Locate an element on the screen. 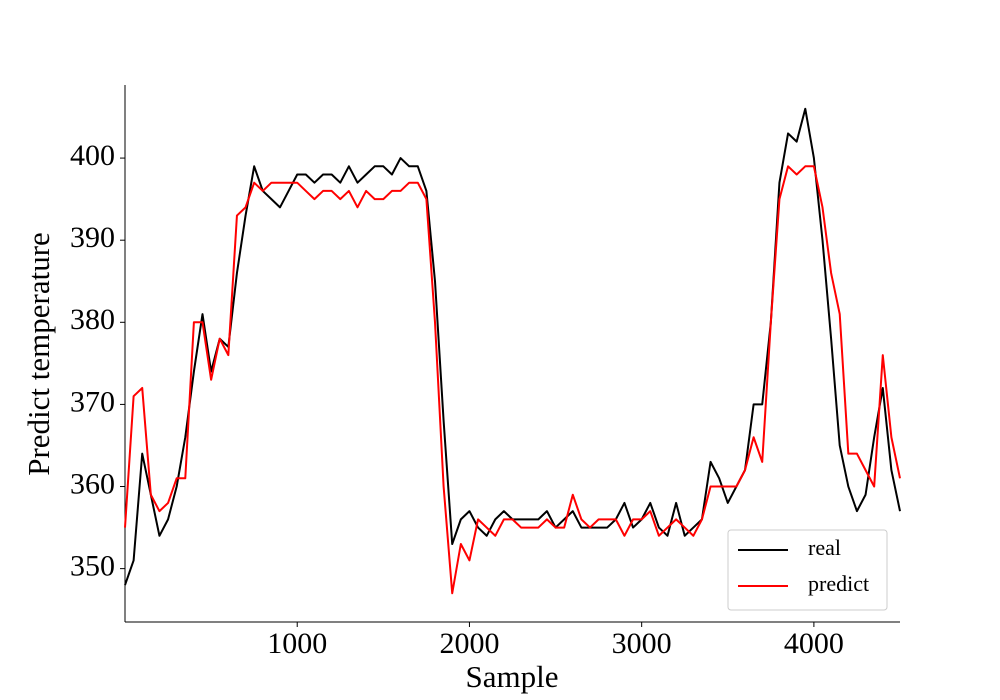 This screenshot has width=1000, height=700. x-tick-label: 4000 is located at coordinates (814, 643).